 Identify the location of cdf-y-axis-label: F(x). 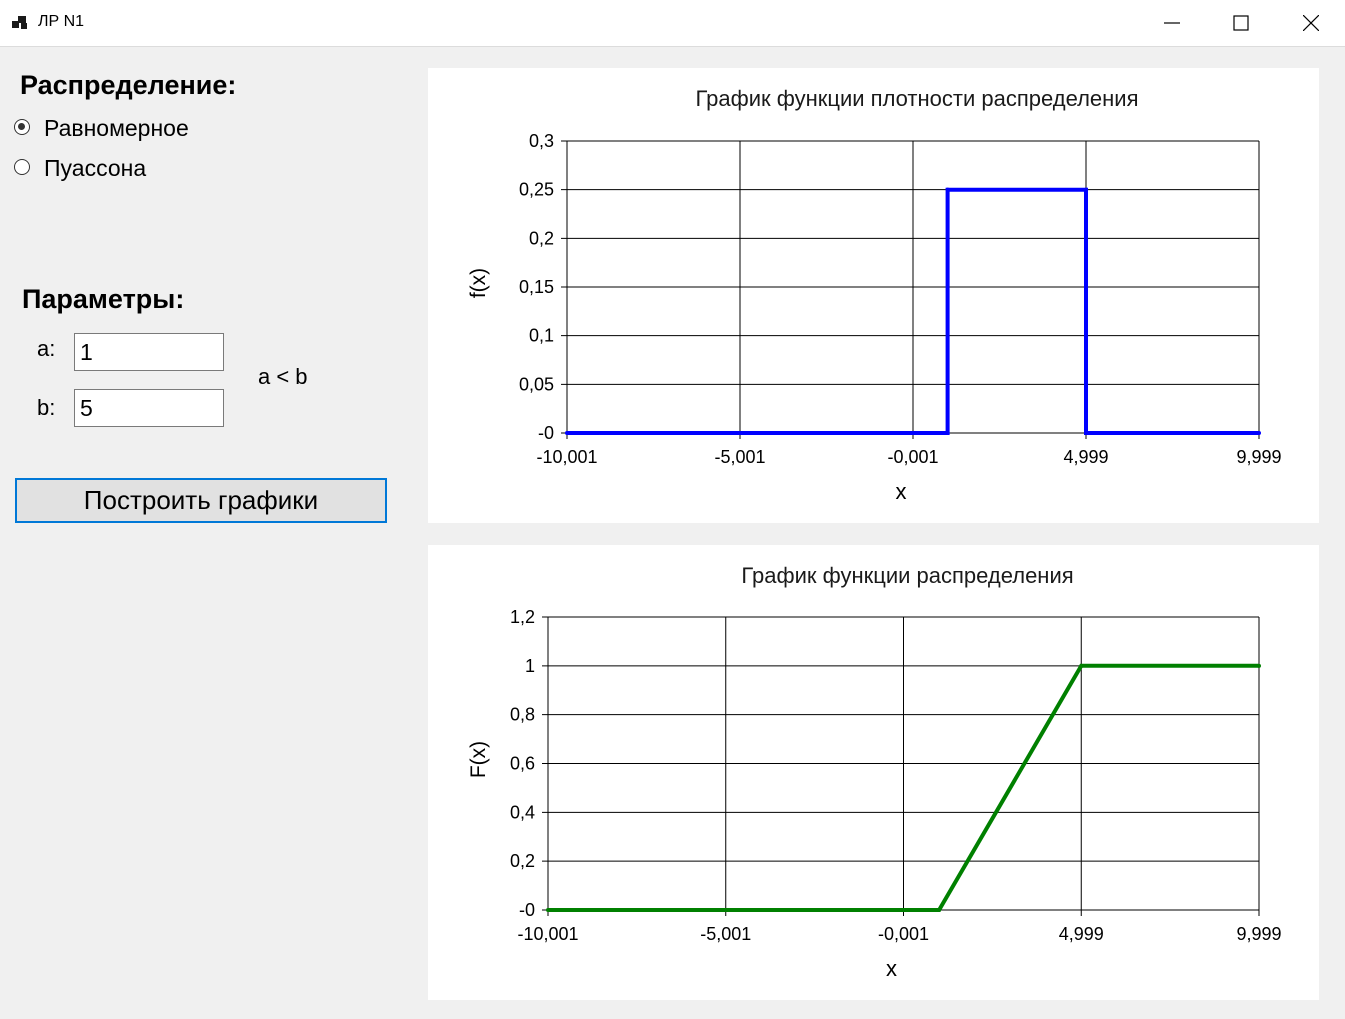
(478, 759).